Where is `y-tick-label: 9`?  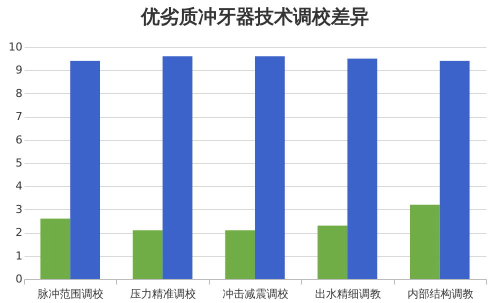 y-tick-label: 9 is located at coordinates (19, 70).